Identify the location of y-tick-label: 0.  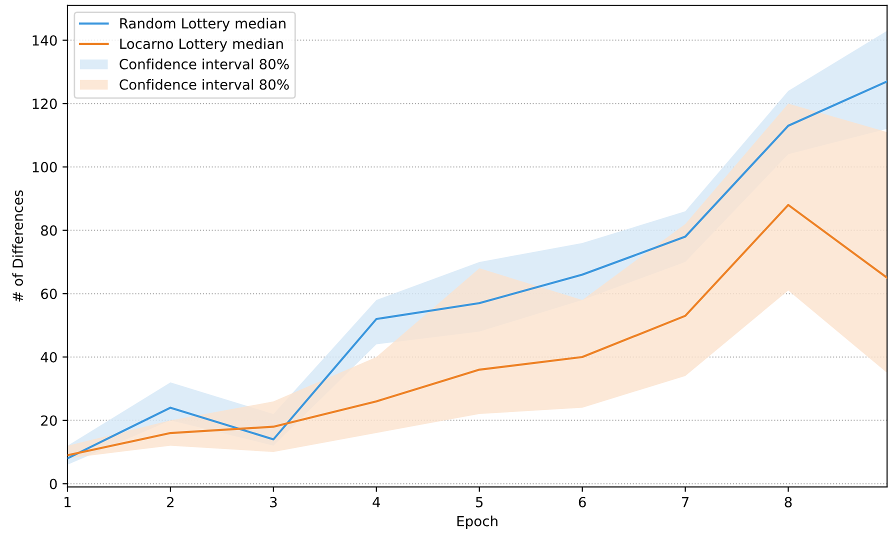
(53, 484).